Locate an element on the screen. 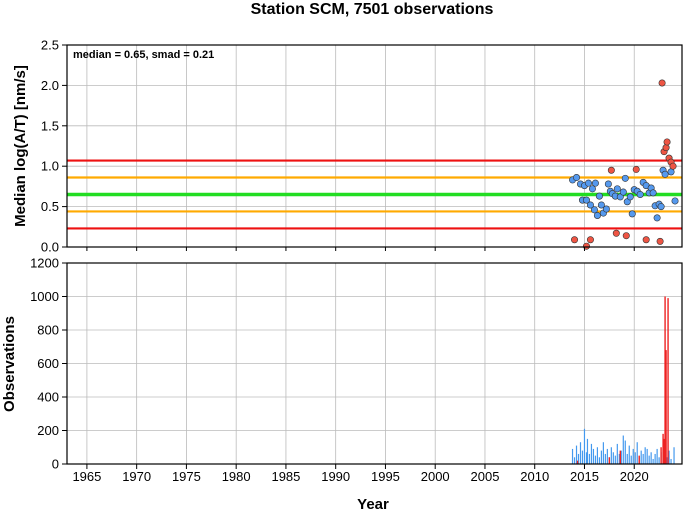  median-points is located at coordinates (624, 164).